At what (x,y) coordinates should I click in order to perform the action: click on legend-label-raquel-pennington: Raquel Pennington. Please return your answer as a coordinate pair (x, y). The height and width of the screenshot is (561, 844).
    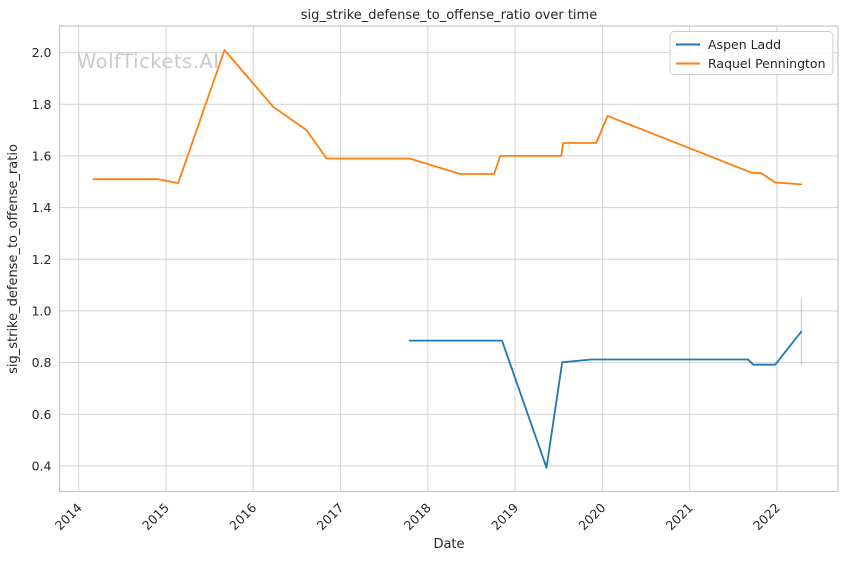
    Looking at the image, I should click on (767, 63).